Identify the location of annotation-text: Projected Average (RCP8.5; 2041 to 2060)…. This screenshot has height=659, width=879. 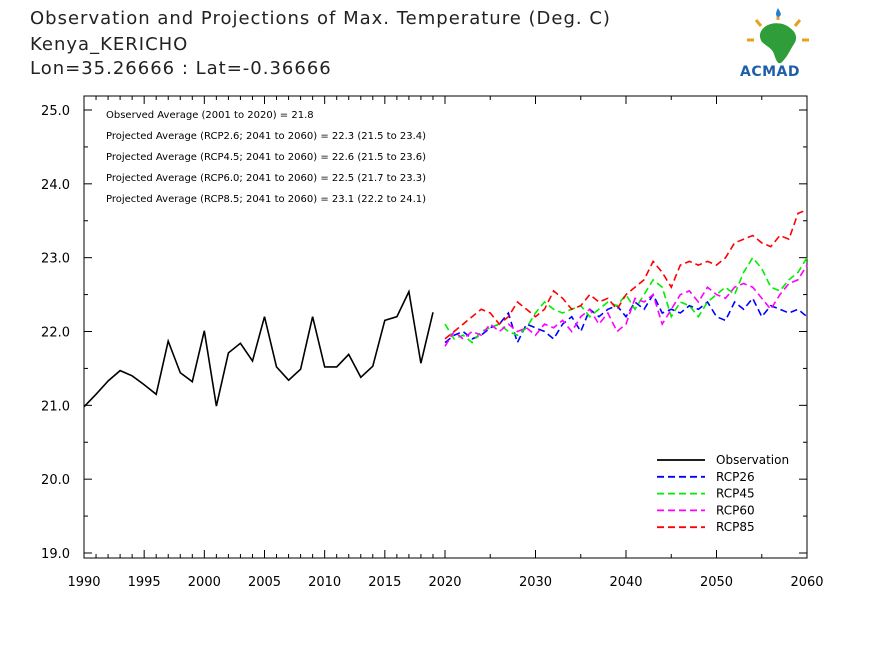
(266, 199).